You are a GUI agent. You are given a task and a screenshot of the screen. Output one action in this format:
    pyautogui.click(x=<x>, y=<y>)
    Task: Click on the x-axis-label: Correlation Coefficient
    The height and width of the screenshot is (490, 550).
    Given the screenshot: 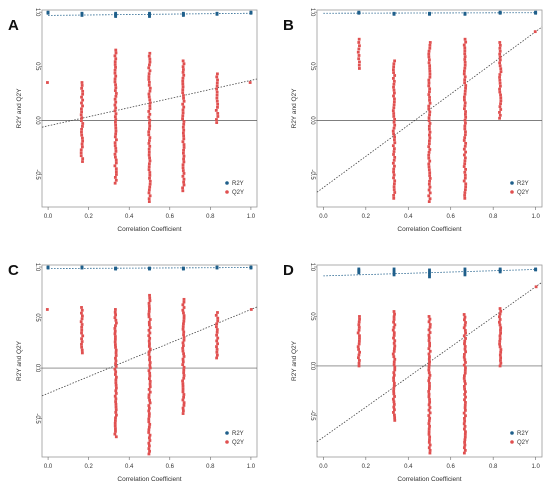 What is the action you would take?
    pyautogui.click(x=429, y=229)
    